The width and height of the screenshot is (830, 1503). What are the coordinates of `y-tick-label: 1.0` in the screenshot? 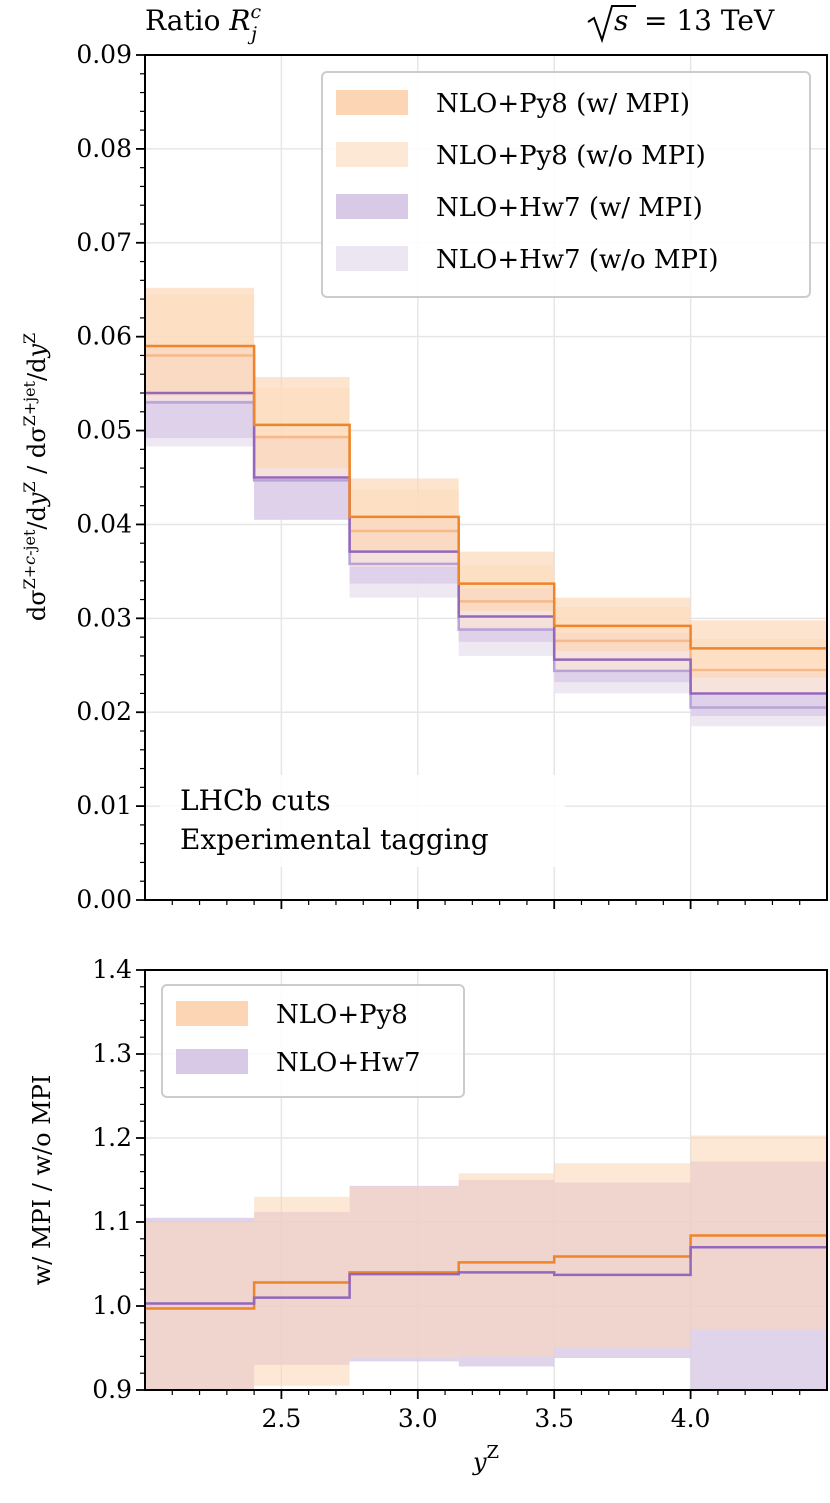 It's located at (112, 1305).